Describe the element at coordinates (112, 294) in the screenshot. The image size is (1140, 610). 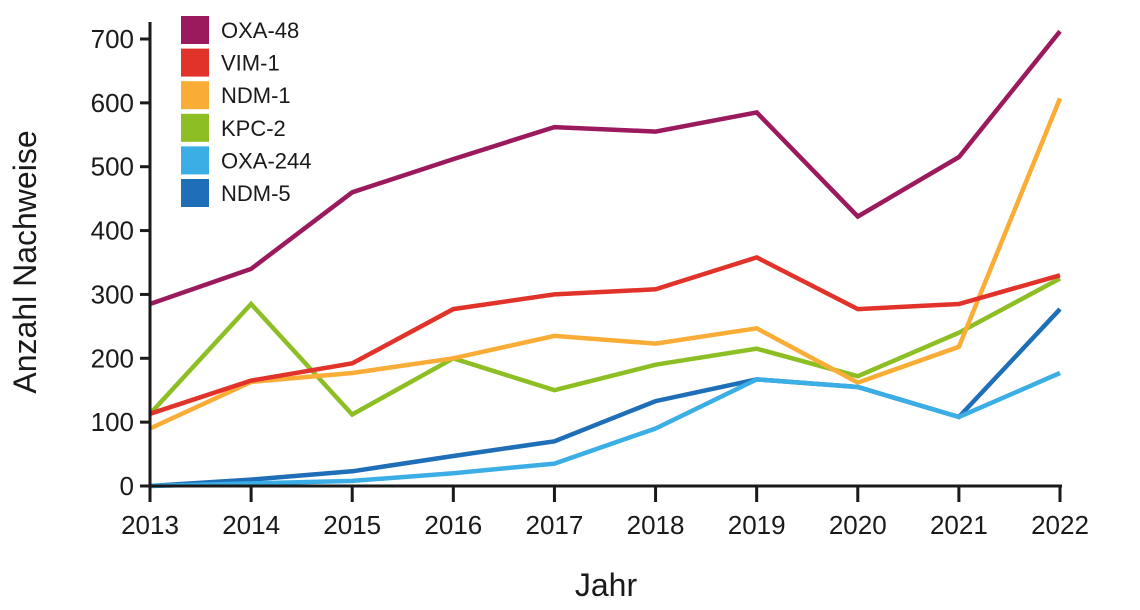
I see `y-tick-label: 300` at that location.